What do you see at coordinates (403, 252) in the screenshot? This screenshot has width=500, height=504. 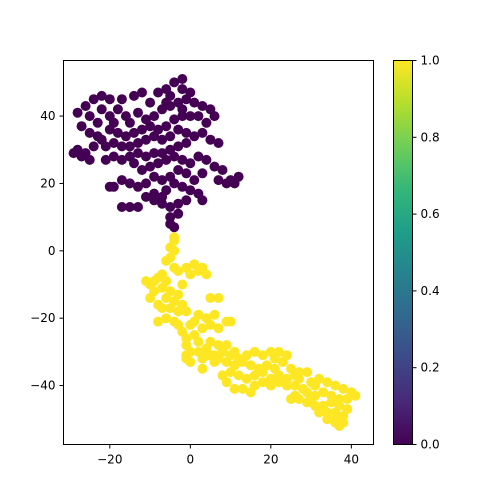 I see `colorbar` at bounding box center [403, 252].